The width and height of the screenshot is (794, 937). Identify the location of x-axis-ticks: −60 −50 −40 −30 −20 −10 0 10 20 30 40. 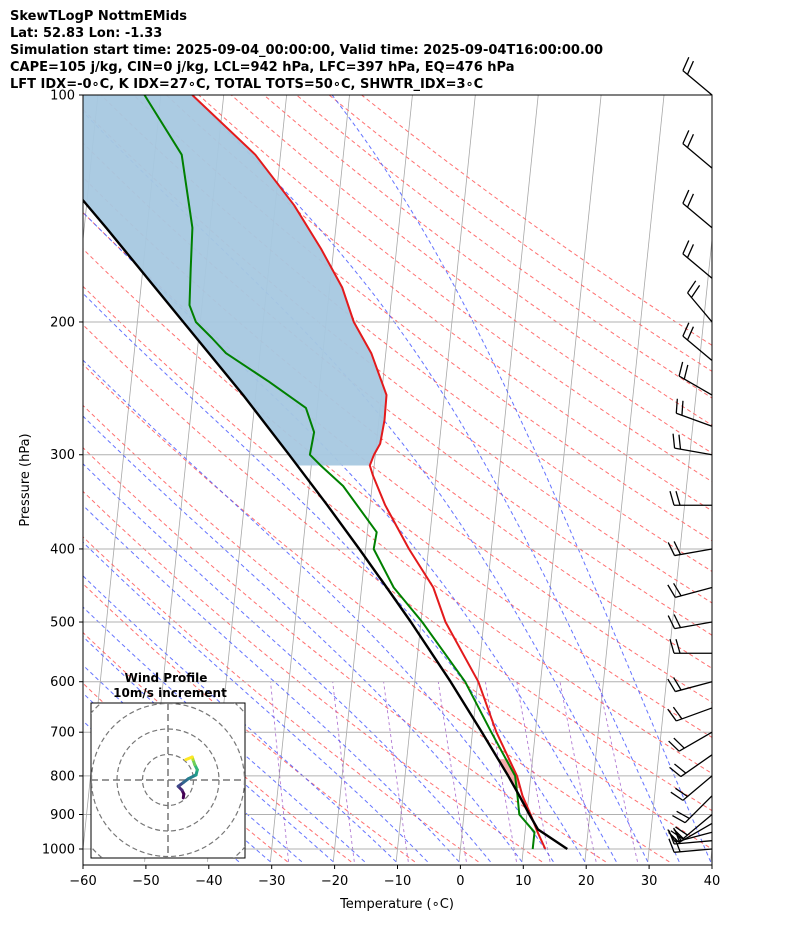
(394, 877).